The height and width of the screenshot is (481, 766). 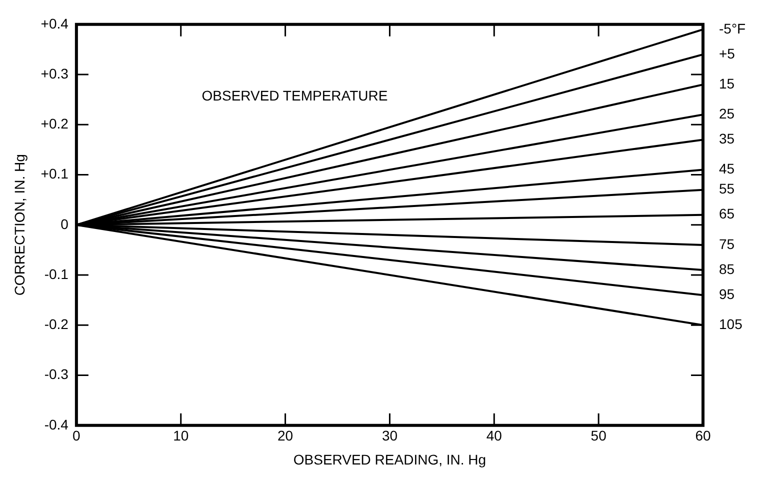 I want to click on y-tick-label: -0.3, so click(x=56, y=374).